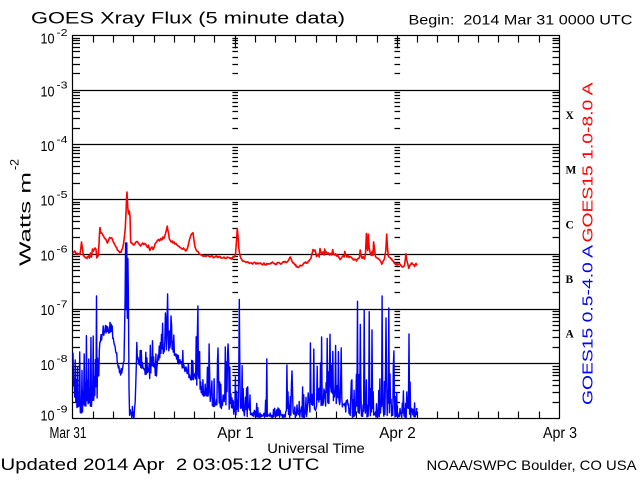  I want to click on svg-text: X, so click(570, 116).